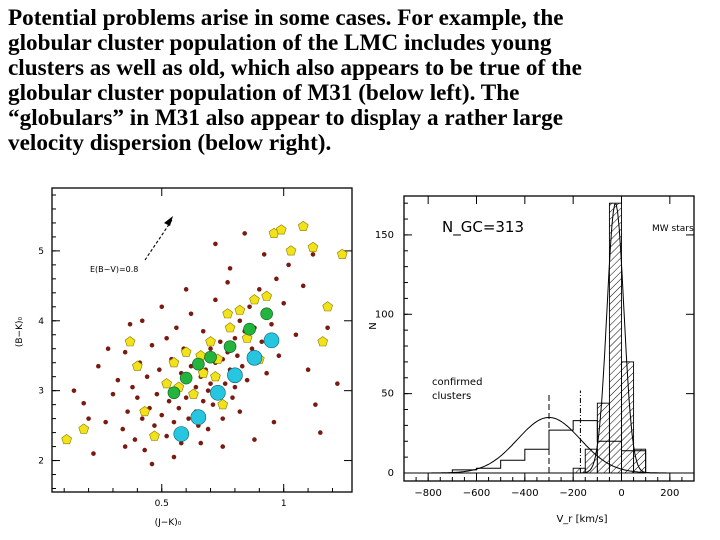  What do you see at coordinates (524, 493) in the screenshot?
I see `x-tick-label: −400` at bounding box center [524, 493].